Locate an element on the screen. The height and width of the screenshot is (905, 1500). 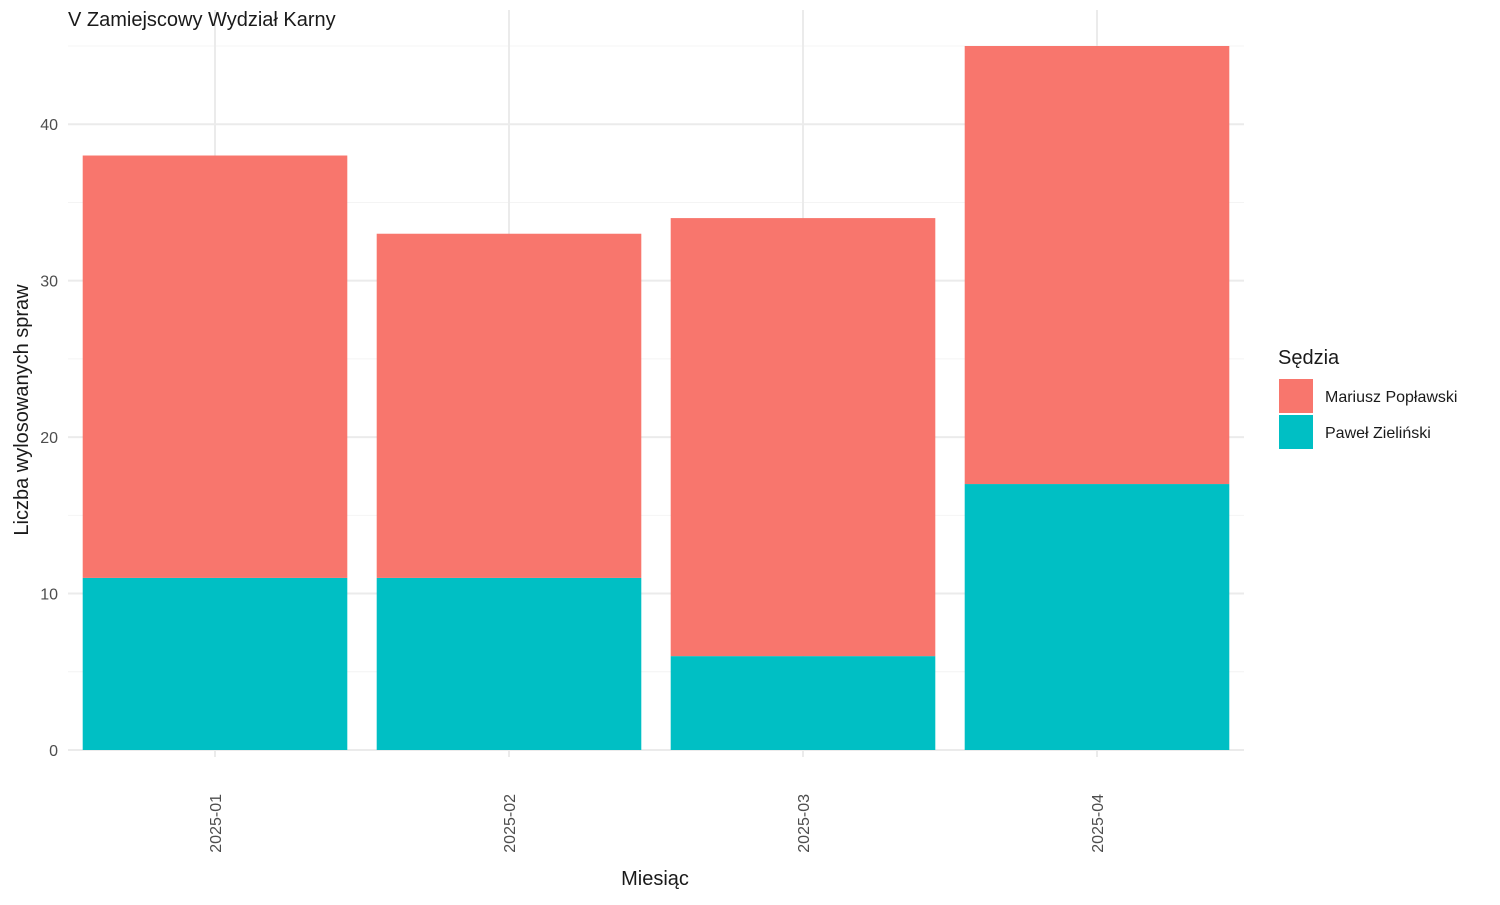
legend: Sędzia Mariusz Popławski Paweł Zieliński is located at coordinates (1367, 398).